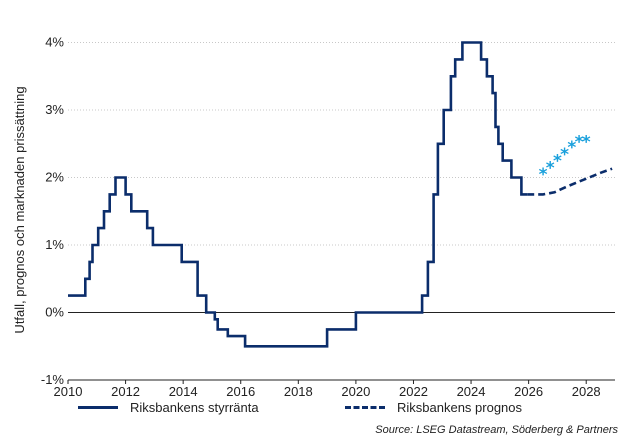  I want to click on y-tick-label: -1%, so click(53, 379).